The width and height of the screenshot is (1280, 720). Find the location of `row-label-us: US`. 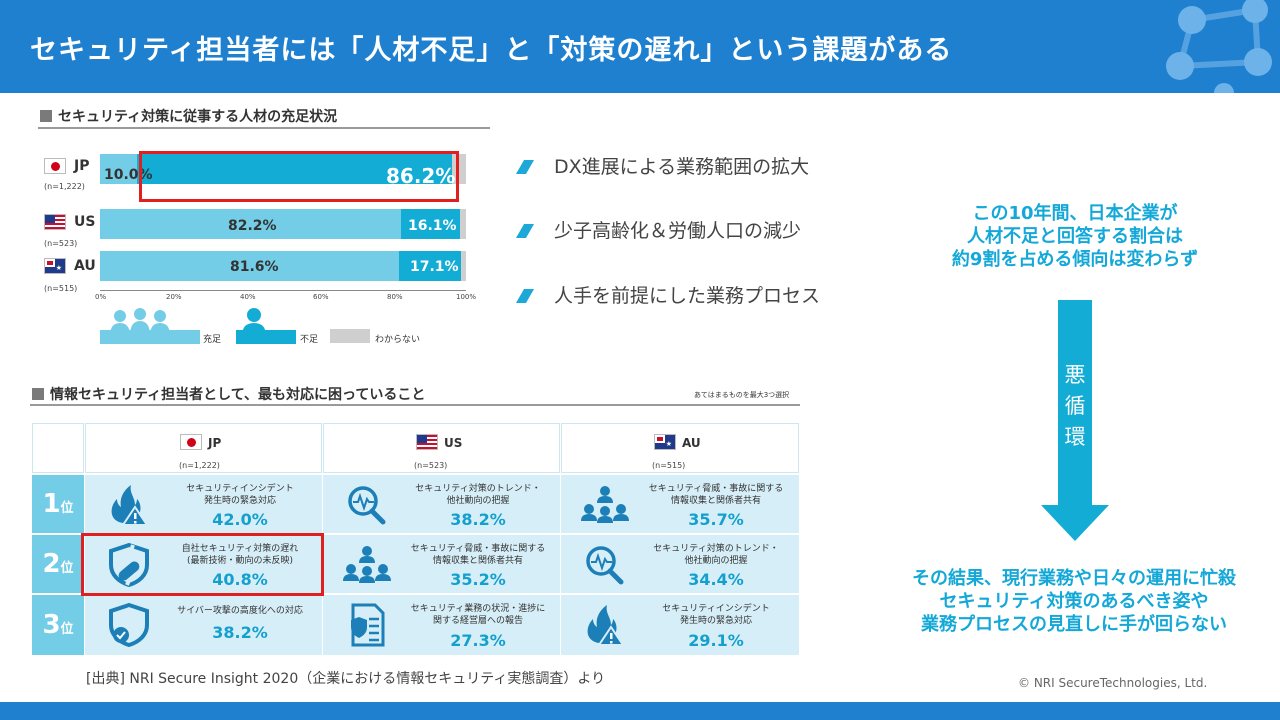

row-label-us: US is located at coordinates (85, 222).